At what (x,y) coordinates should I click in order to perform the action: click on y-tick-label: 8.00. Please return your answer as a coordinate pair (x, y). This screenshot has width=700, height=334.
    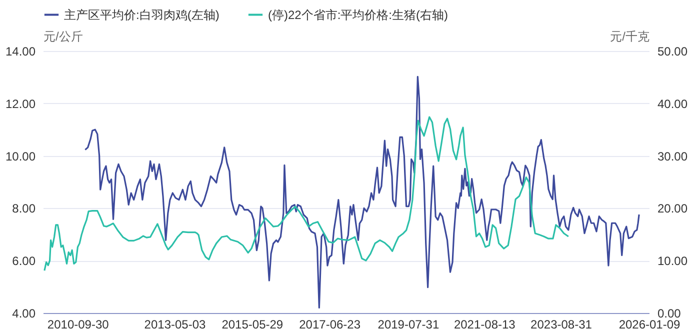
    Looking at the image, I should click on (24, 209).